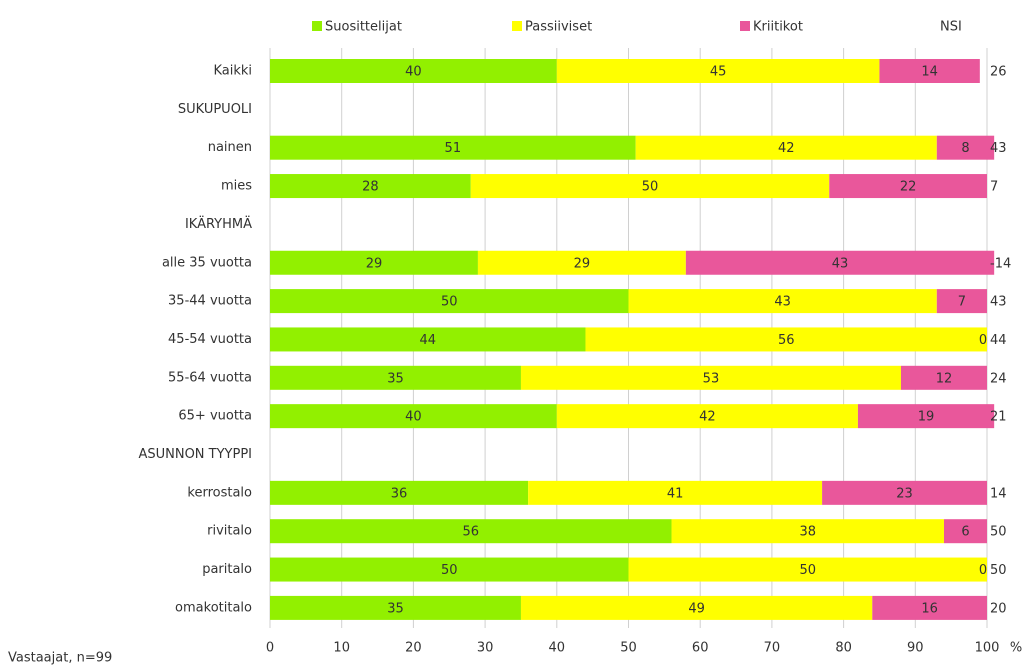  What do you see at coordinates (843, 648) in the screenshot?
I see `x-tick-label: 80` at bounding box center [843, 648].